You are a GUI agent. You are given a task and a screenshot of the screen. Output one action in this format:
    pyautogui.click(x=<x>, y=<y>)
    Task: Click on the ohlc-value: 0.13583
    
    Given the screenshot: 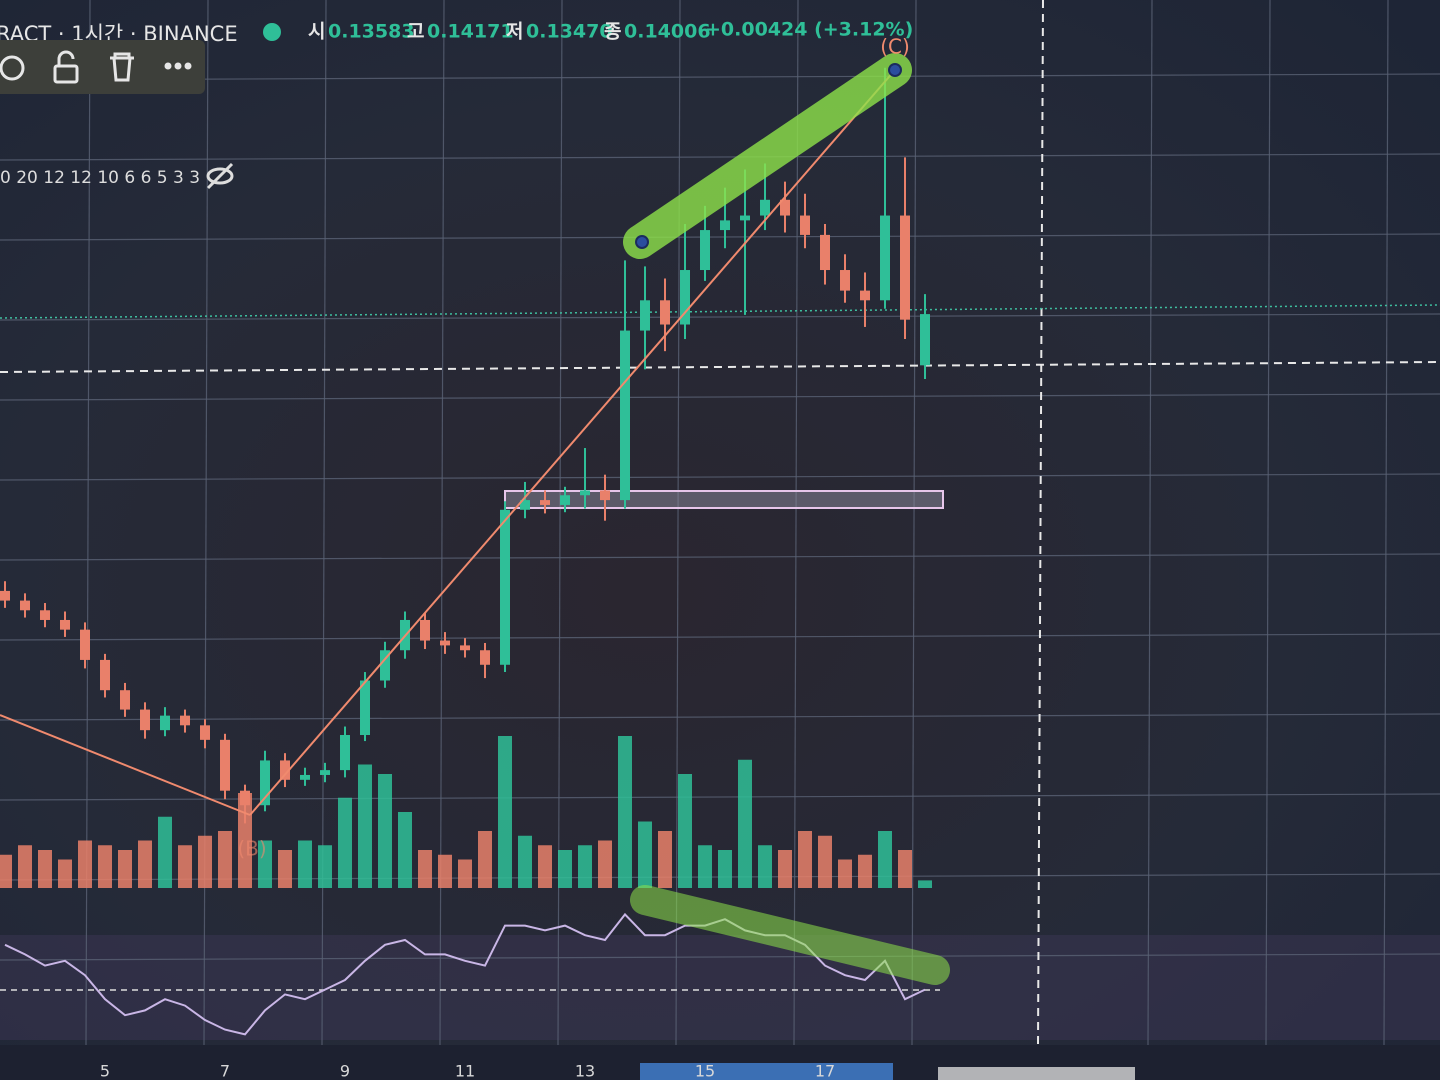 What is the action you would take?
    pyautogui.click(x=371, y=32)
    